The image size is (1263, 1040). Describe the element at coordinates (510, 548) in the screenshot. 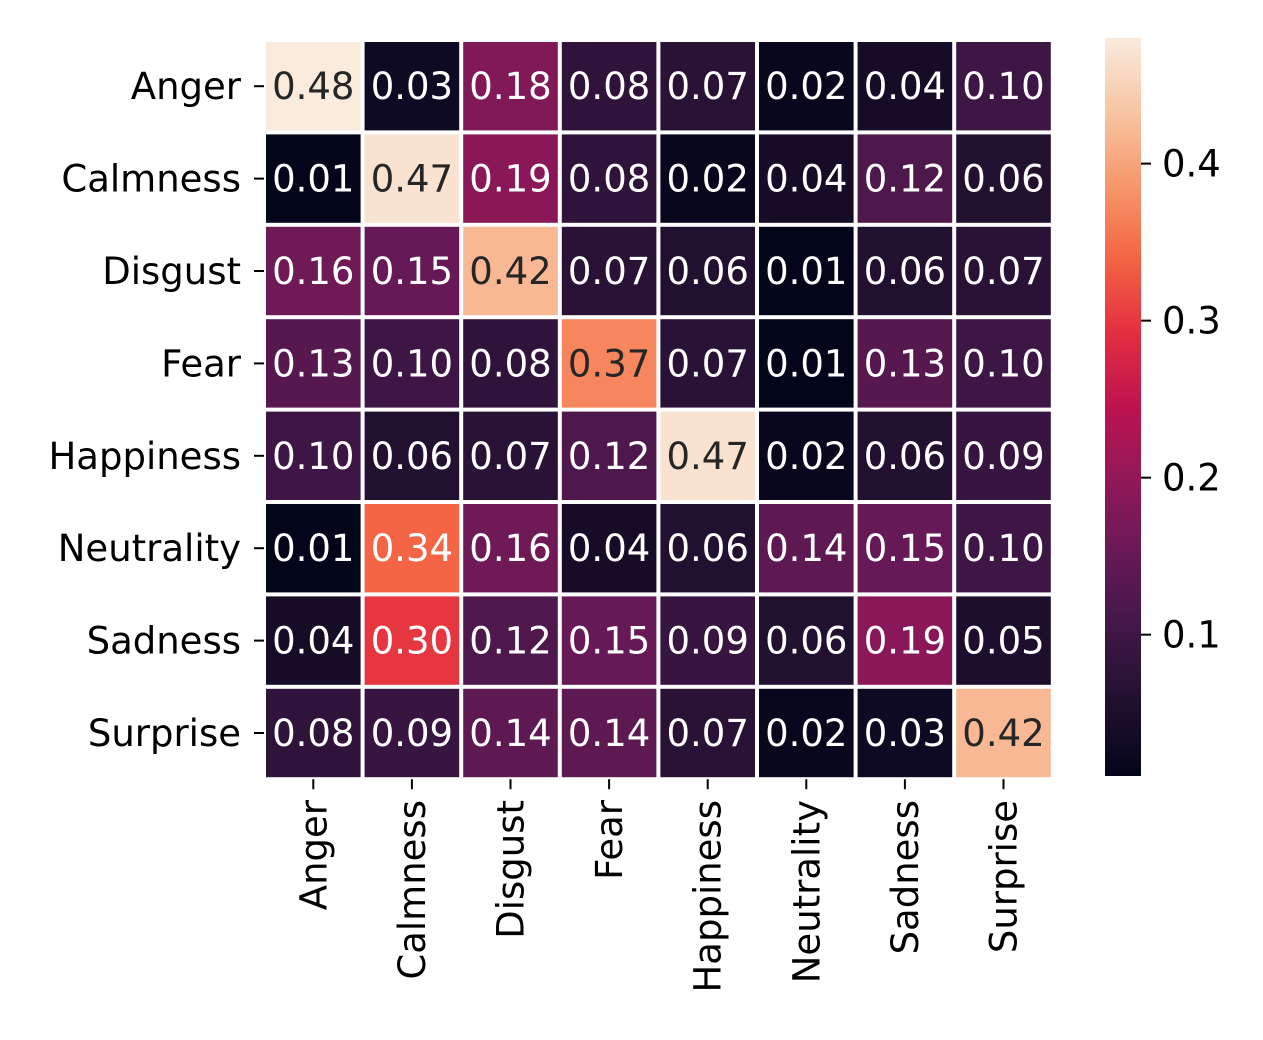

I see `cell-value-label: 0.16` at that location.